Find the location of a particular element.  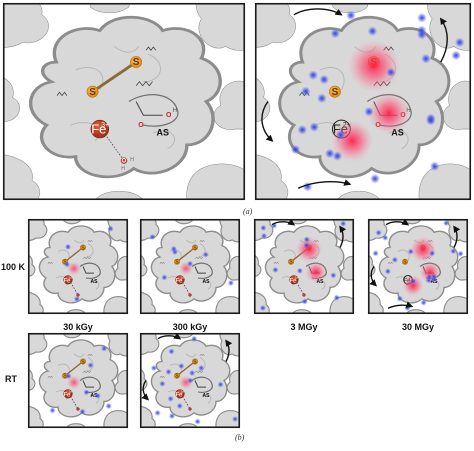

panel-b-100k-300kgy: S S Fe3+ AS is located at coordinates (190, 266).